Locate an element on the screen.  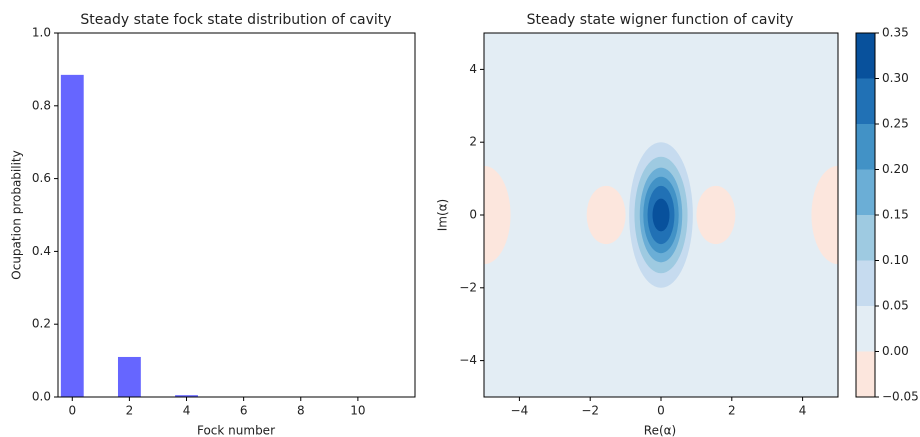
colorbar-tick-label: 0.15 is located at coordinates (895, 215).